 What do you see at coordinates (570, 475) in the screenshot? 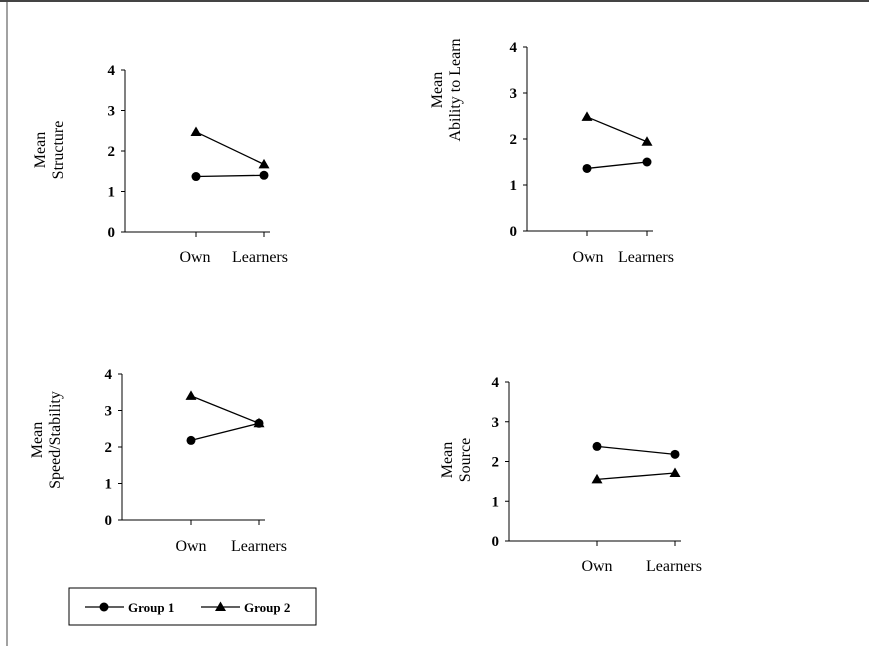
I see `chart-panel-source: 0 1 2 3 4 Own Learners Mean Source` at bounding box center [570, 475].